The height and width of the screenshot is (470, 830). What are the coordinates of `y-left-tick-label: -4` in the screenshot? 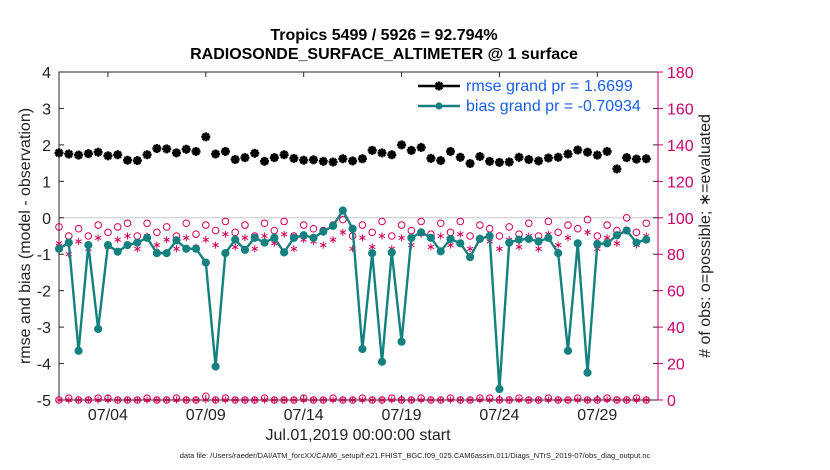 It's located at (44, 365).